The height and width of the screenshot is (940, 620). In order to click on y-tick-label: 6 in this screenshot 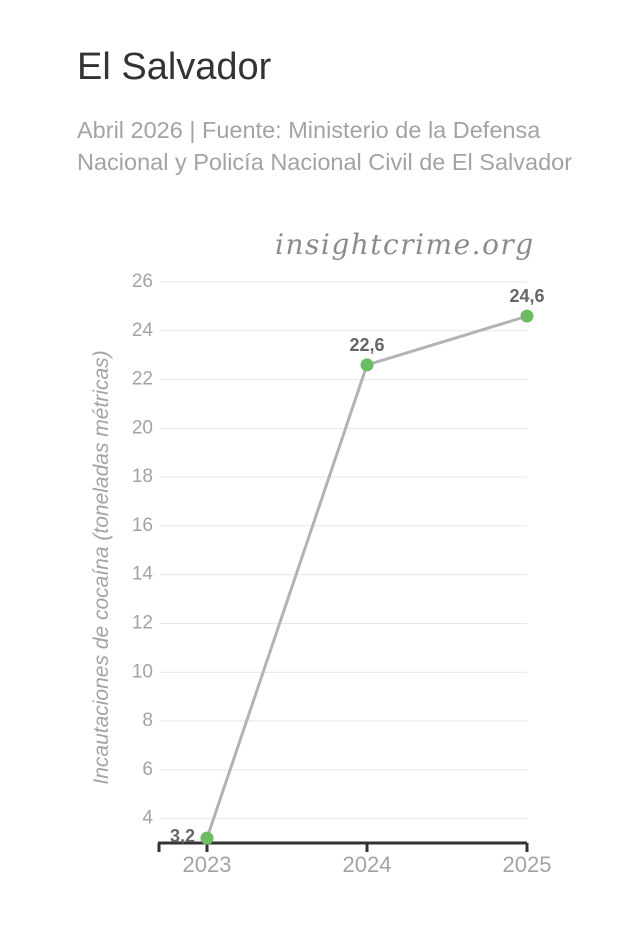, I will do `click(147, 769)`.